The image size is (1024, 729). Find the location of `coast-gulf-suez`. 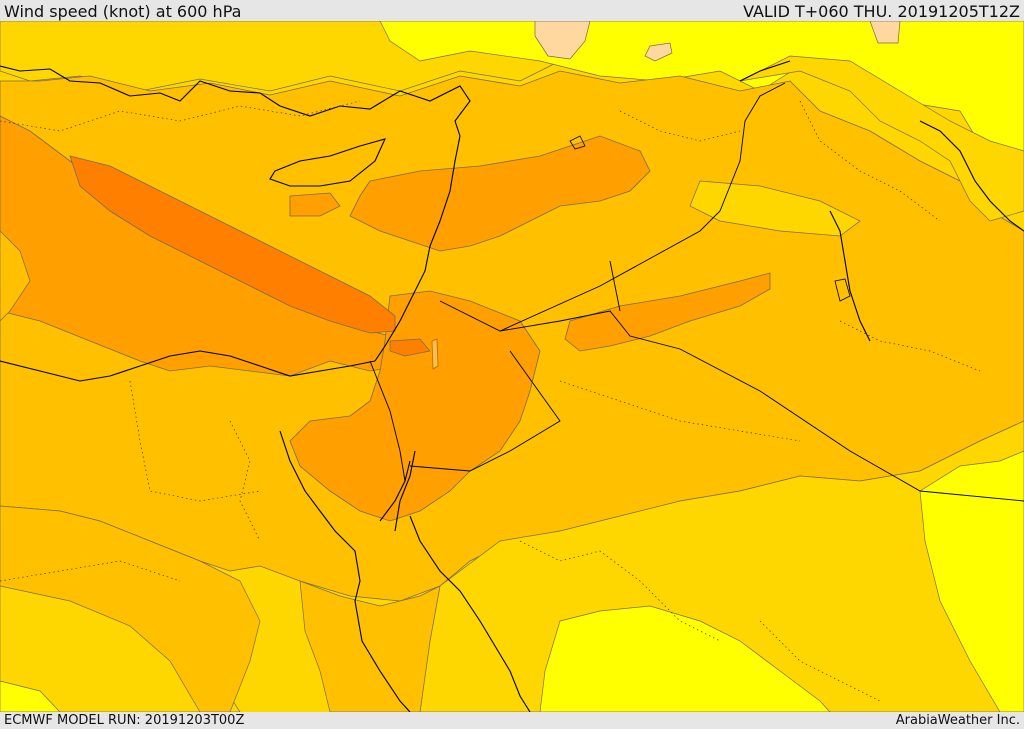

coast-gulf-suez is located at coordinates (395, 491).